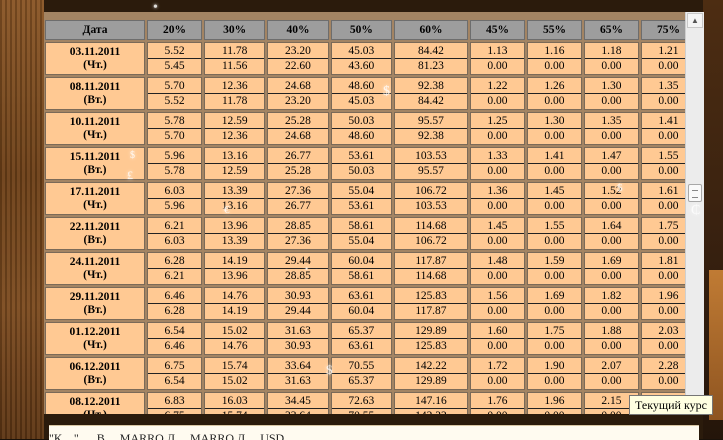 This screenshot has height=440, width=723. What do you see at coordinates (22, 219) in the screenshot?
I see `left-wood-background` at bounding box center [22, 219].